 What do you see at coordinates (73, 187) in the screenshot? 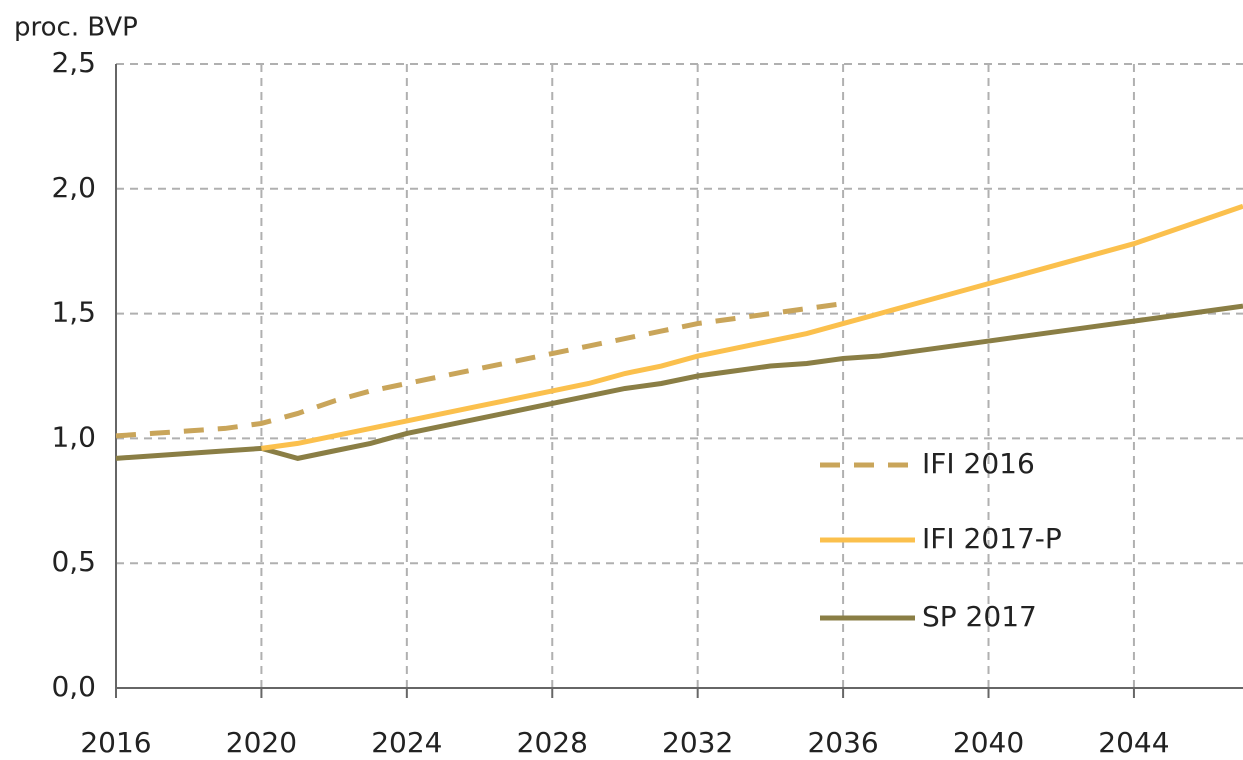
I see `y-tick-label: 2,0` at bounding box center [73, 187].